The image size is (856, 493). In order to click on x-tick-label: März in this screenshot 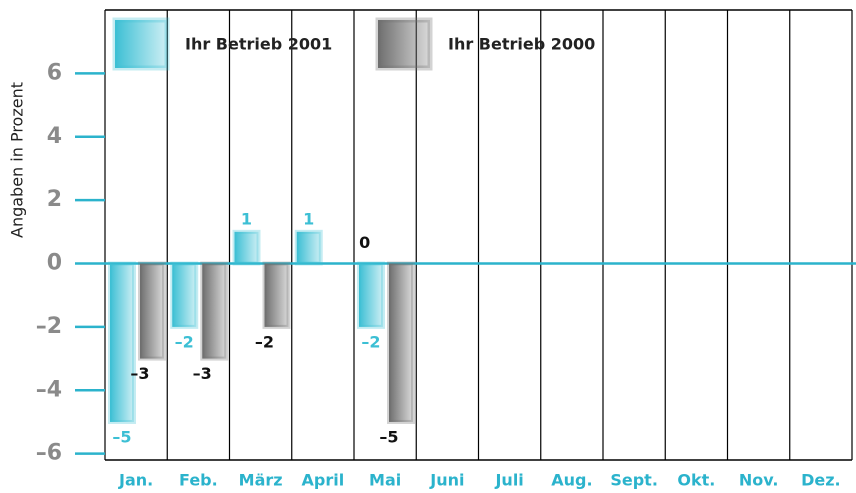, I will do `click(261, 480)`.